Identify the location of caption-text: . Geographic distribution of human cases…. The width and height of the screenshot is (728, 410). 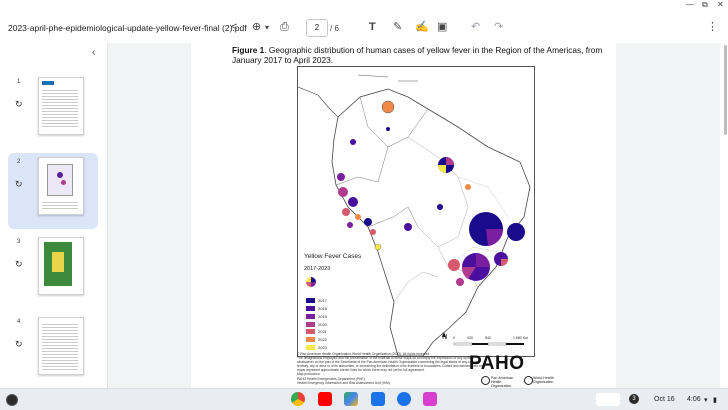
(417, 55).